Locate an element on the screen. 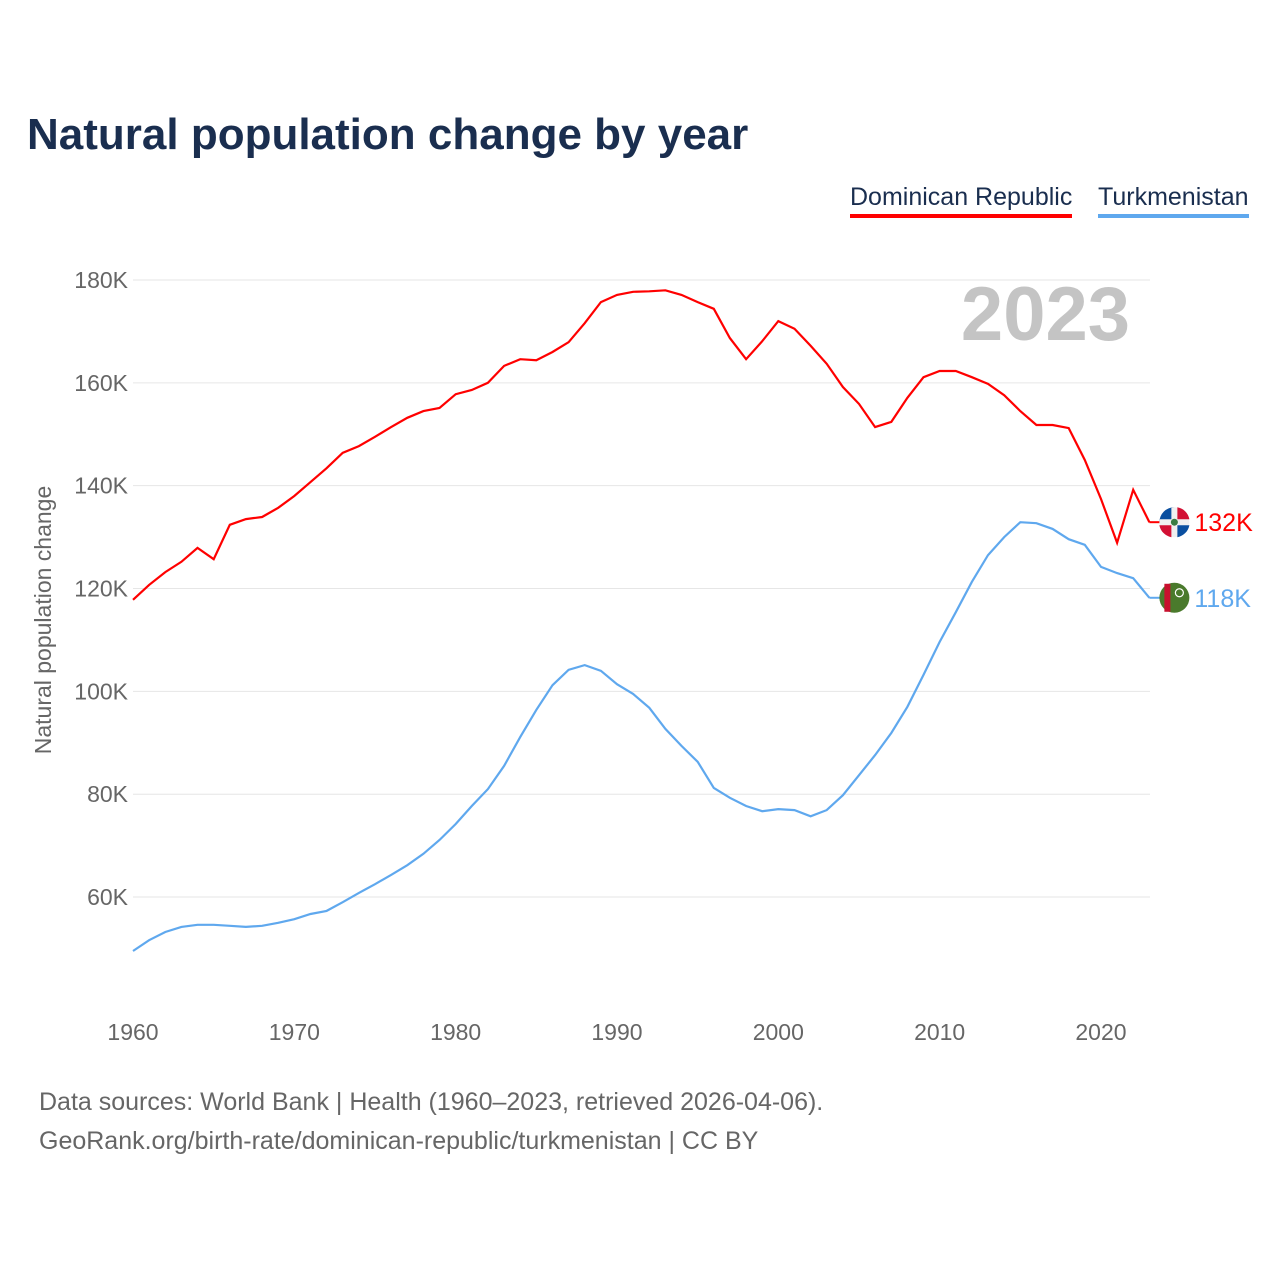  flag-stripe is located at coordinates (1167, 597).